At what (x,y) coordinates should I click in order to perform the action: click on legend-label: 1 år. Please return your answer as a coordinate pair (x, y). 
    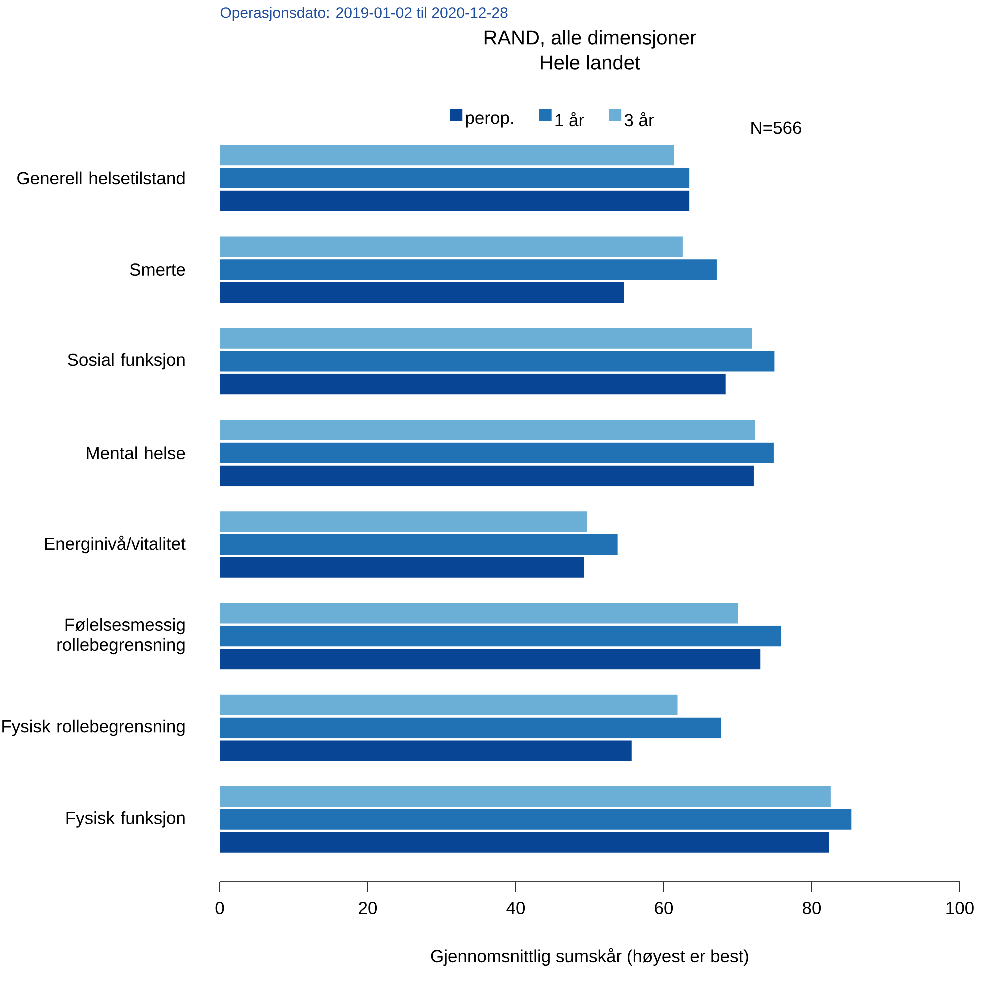
    Looking at the image, I should click on (570, 119).